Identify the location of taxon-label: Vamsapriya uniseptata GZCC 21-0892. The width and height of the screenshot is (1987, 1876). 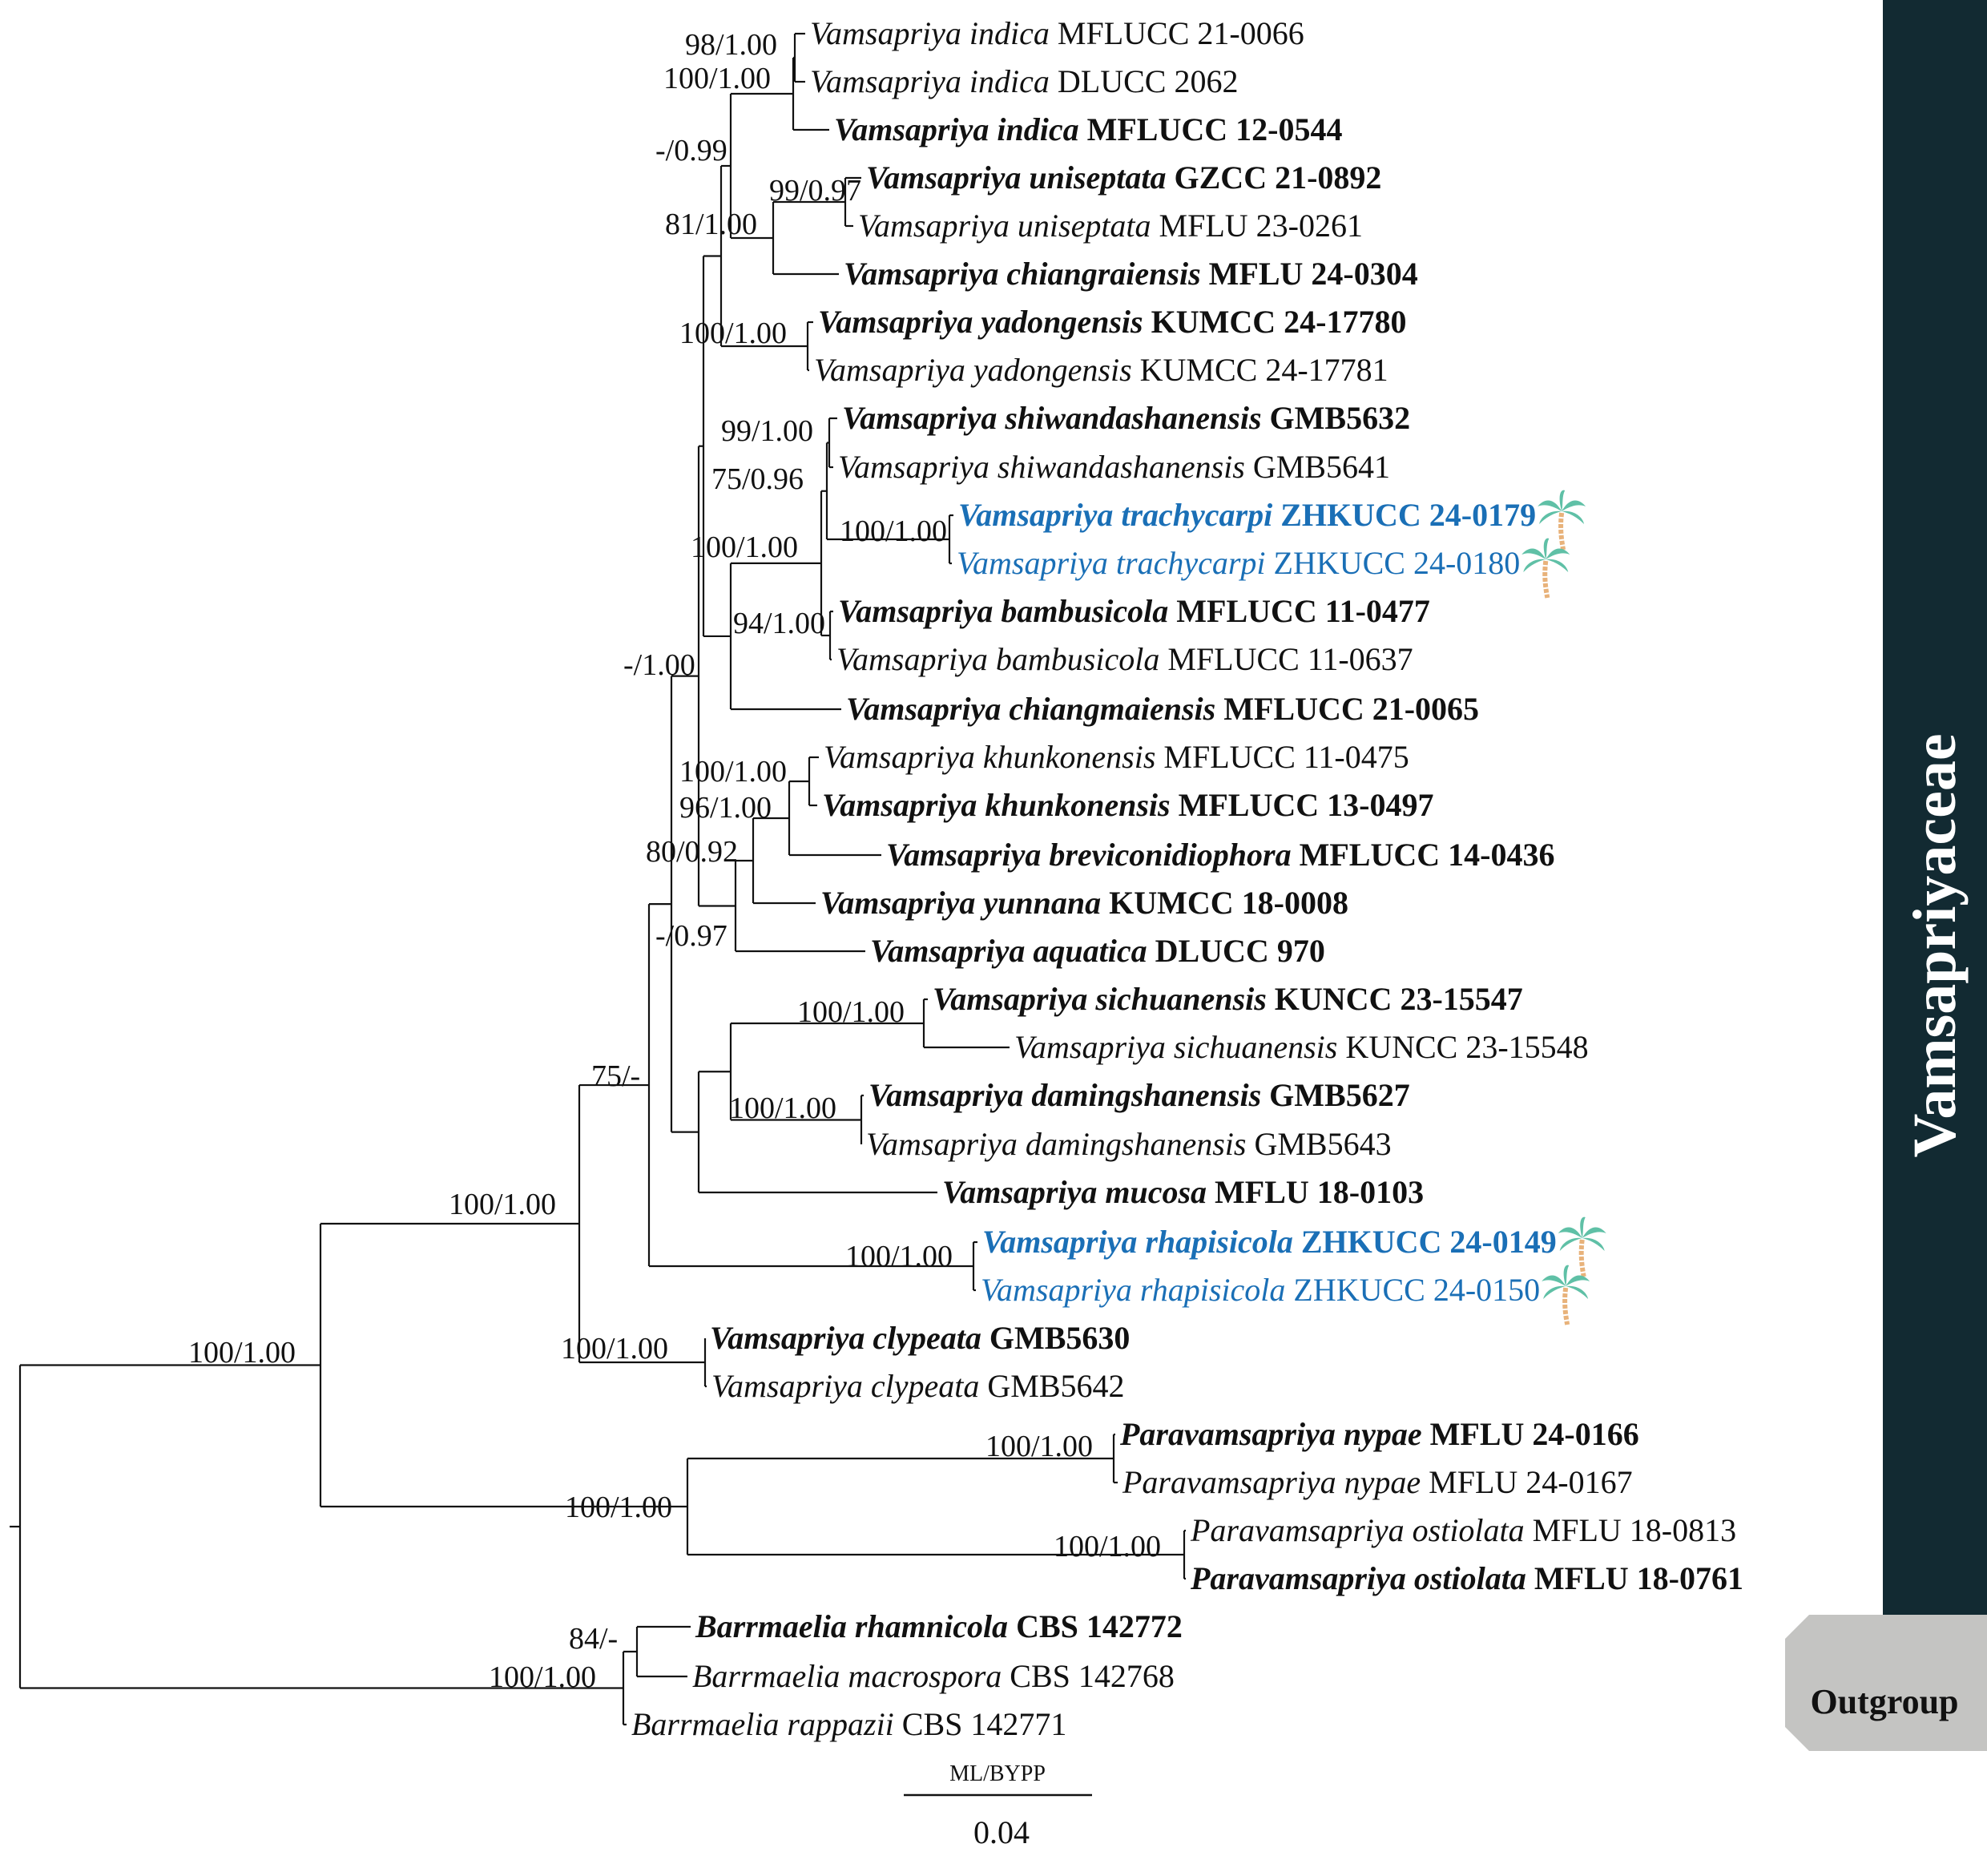
(1124, 178).